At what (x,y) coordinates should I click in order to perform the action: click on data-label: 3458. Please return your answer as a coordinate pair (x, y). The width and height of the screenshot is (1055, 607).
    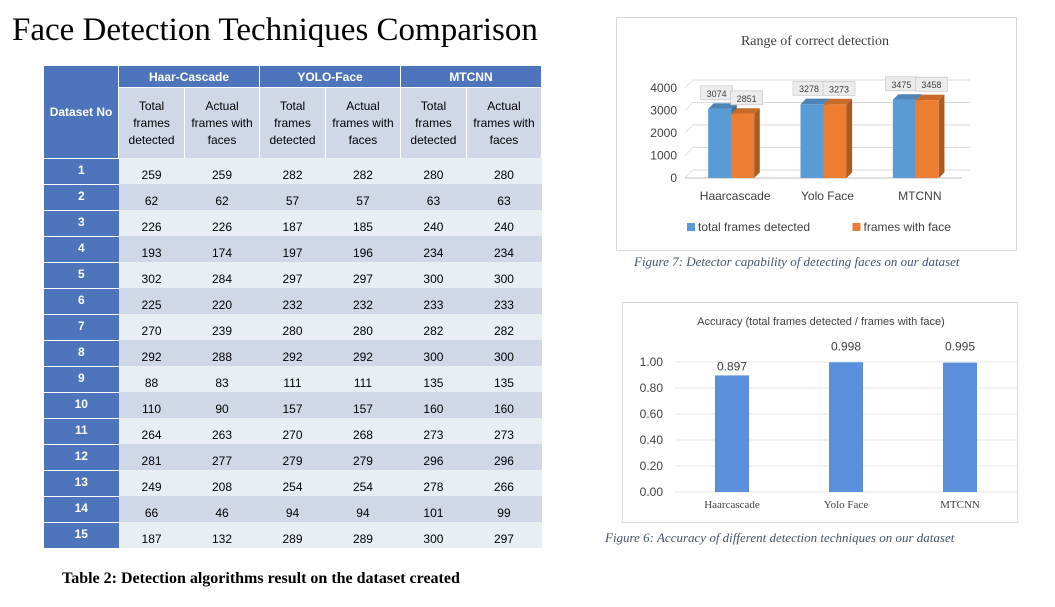
    Looking at the image, I should click on (931, 85).